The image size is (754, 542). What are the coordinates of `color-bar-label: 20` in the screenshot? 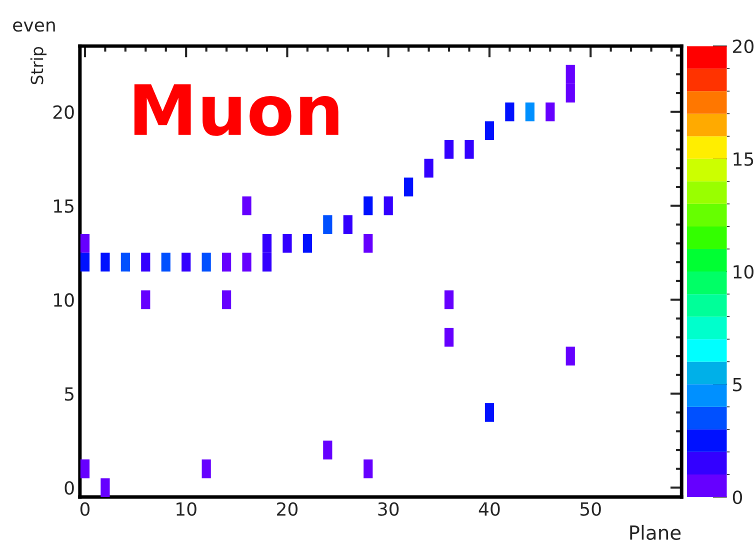 It's located at (743, 47).